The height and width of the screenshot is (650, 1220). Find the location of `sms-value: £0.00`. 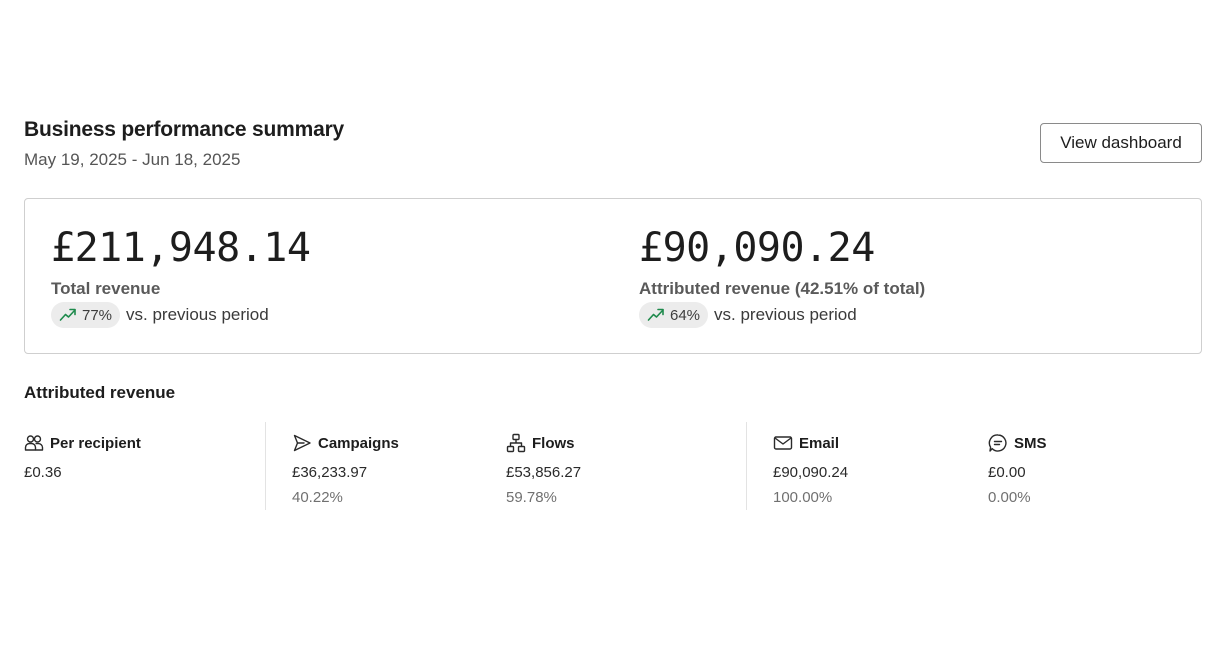

sms-value: £0.00 is located at coordinates (1007, 472).